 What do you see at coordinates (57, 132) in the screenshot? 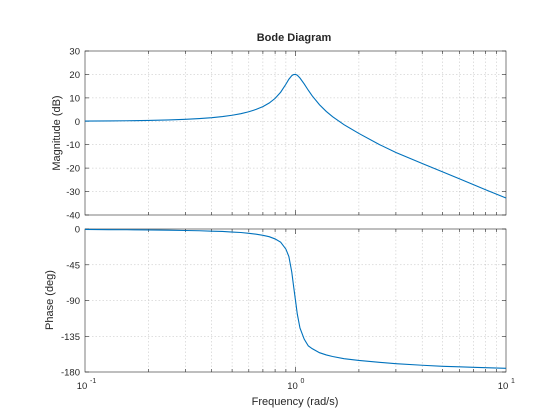
I see `magnitude-y-axis-label: Magnitude (dB)` at bounding box center [57, 132].